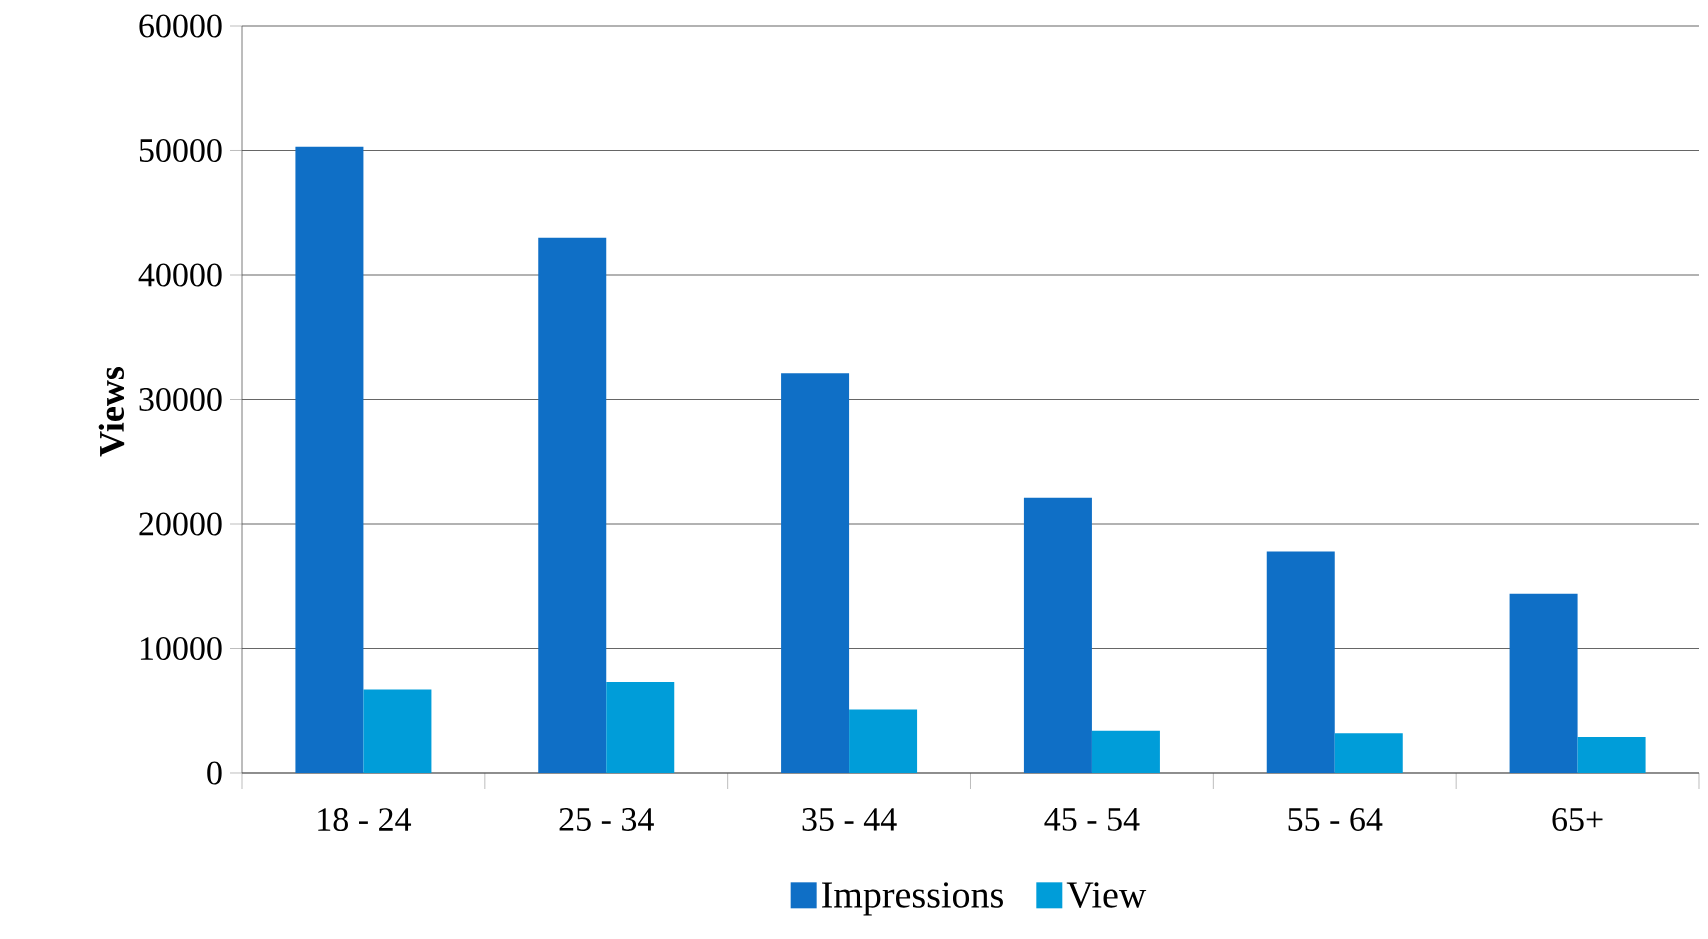 The height and width of the screenshot is (939, 1708). Describe the element at coordinates (1335, 819) in the screenshot. I see `x-tick-label: 55 - 64` at that location.